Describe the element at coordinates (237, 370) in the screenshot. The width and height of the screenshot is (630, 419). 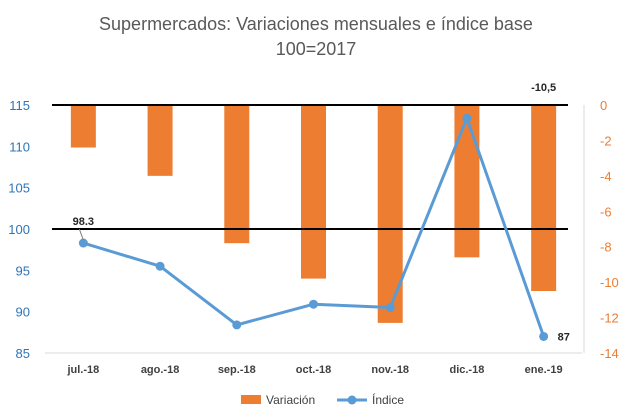
I see `x-axis-tick-label: sep.-18` at that location.